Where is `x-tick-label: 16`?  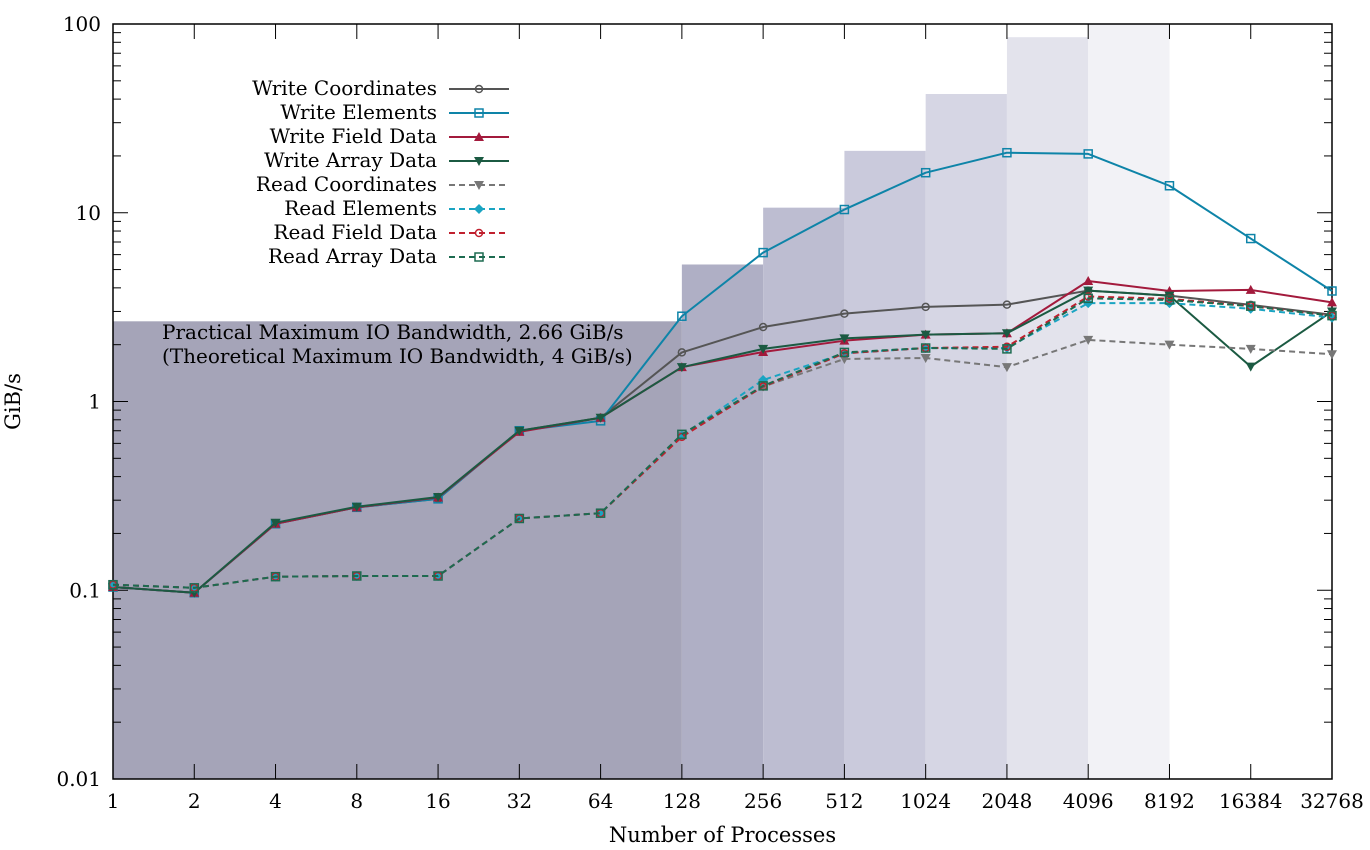 x-tick-label: 16 is located at coordinates (437, 801).